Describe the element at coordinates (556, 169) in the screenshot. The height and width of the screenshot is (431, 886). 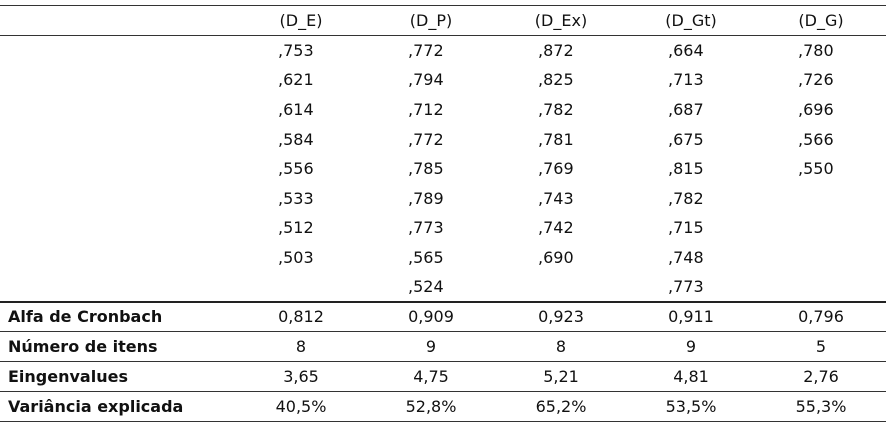
I see `loading-cell: ,769` at that location.